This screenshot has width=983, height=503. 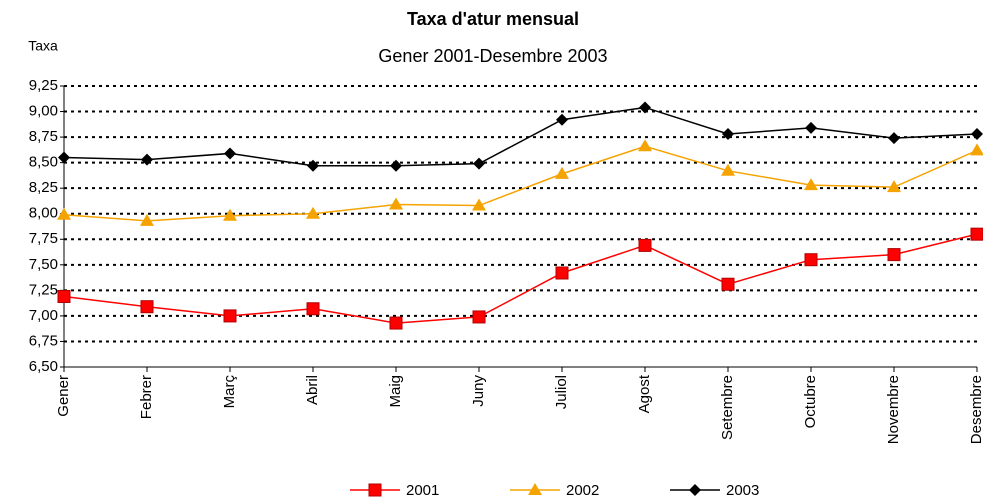 What do you see at coordinates (478, 391) in the screenshot?
I see `x-tick-label: Juny` at bounding box center [478, 391].